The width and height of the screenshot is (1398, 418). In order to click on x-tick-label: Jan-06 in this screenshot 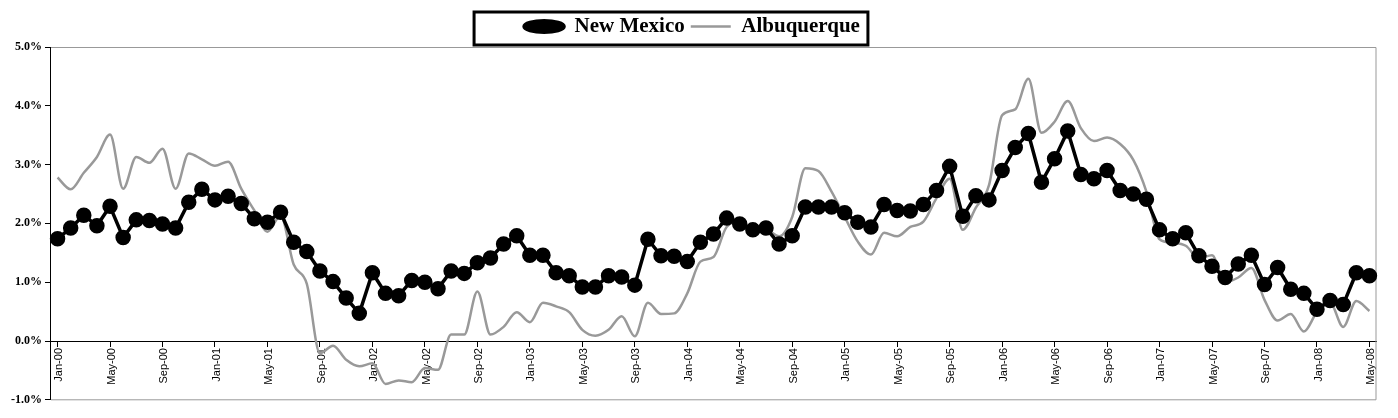, I will do `click(1002, 365)`.